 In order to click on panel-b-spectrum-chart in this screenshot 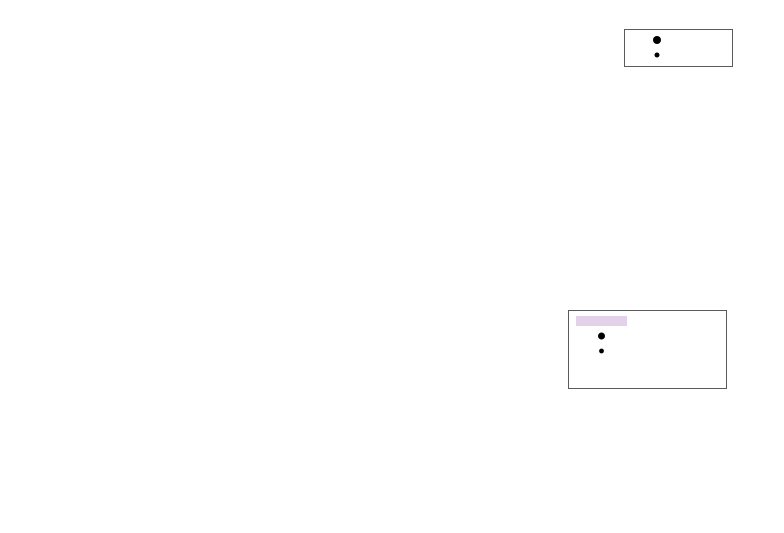, I will do `click(647, 349)`.